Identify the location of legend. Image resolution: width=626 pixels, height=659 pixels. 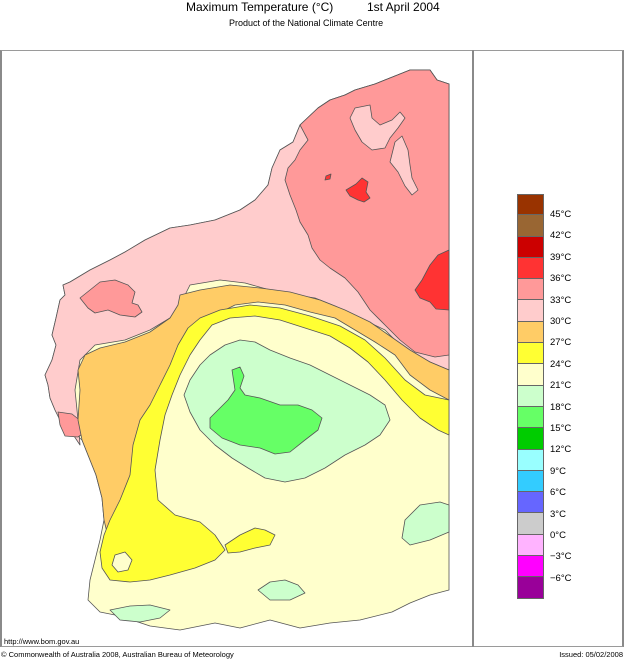
(530, 396).